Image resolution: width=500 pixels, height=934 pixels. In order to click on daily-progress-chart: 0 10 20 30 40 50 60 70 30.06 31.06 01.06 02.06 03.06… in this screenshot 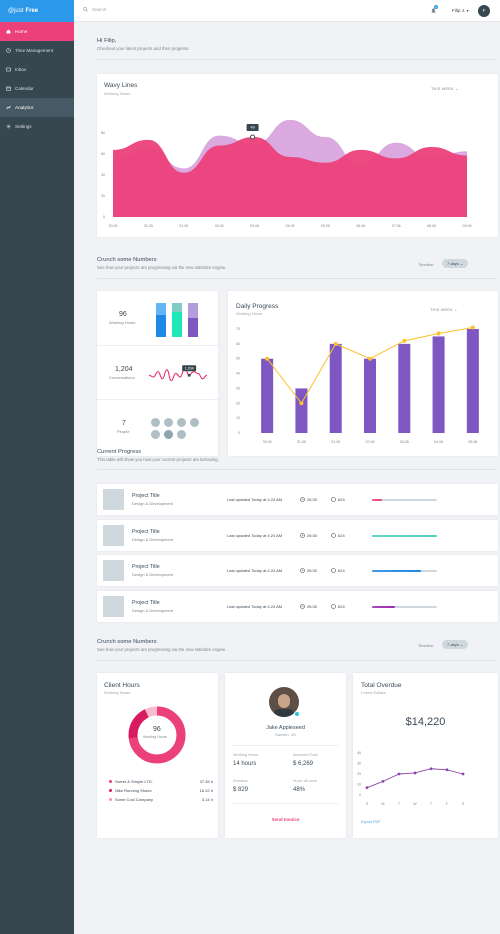, I will do `click(357, 384)`.